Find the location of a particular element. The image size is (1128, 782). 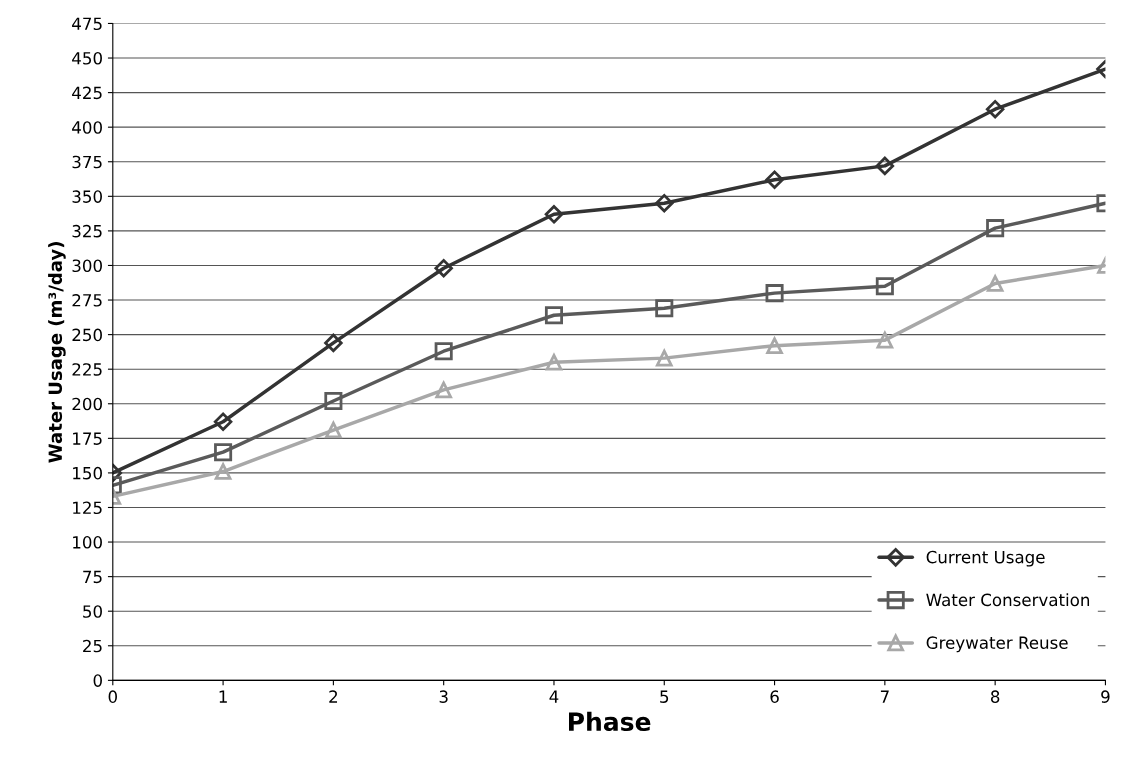

legend-label: Current Usage is located at coordinates (985, 558).